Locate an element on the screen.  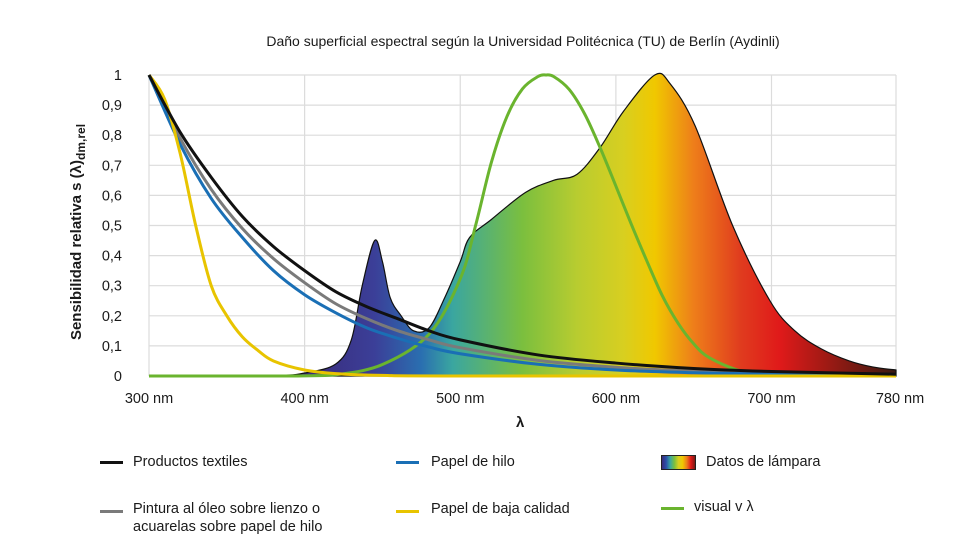
x-tick-label: 500 nm is located at coordinates (460, 399).